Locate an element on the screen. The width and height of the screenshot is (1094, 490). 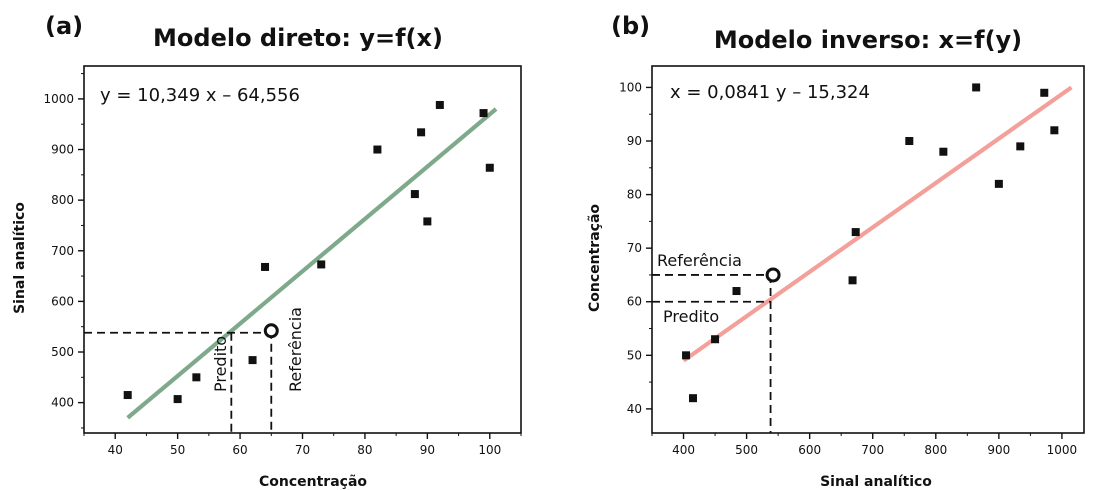
panel-b-x-tick-label: 600 is located at coordinates (809, 450).